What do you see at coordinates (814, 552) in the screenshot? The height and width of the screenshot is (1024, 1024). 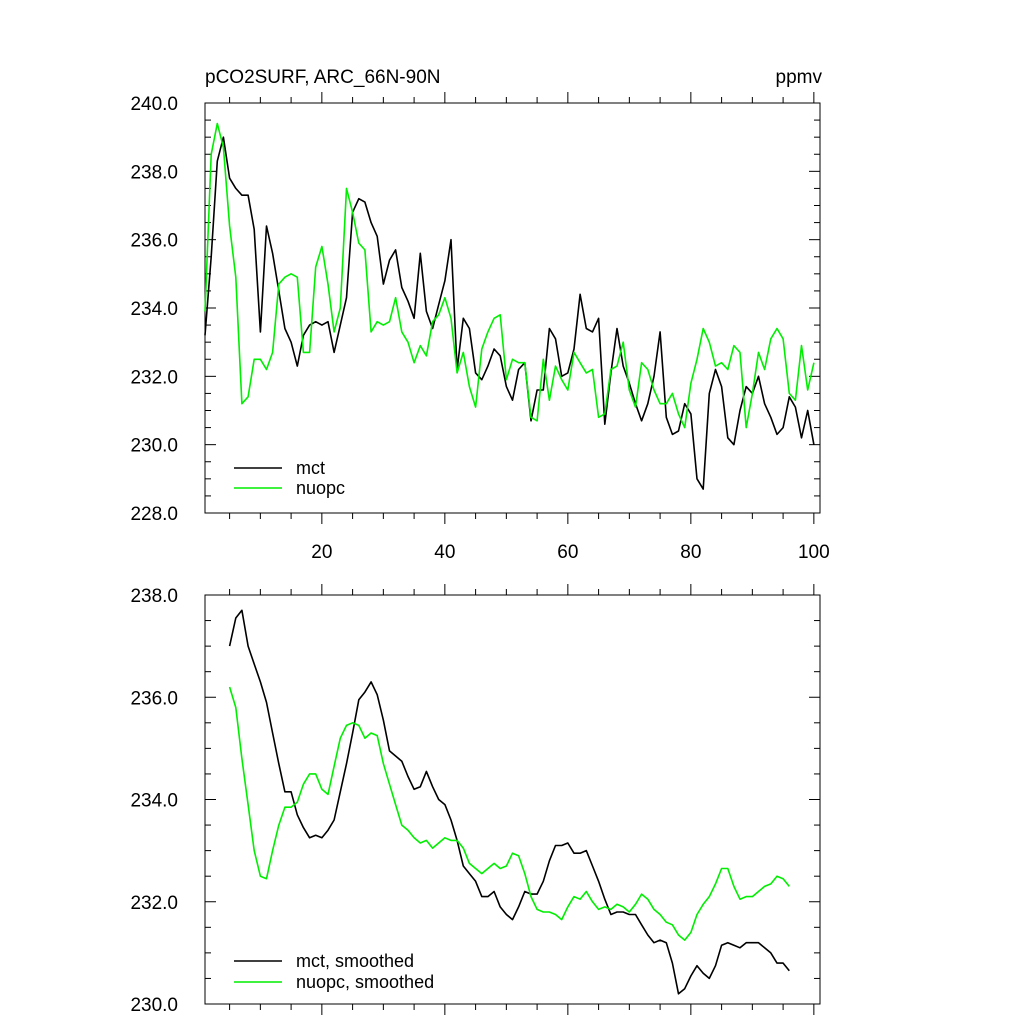 I see `x-tick-label: 100` at bounding box center [814, 552].